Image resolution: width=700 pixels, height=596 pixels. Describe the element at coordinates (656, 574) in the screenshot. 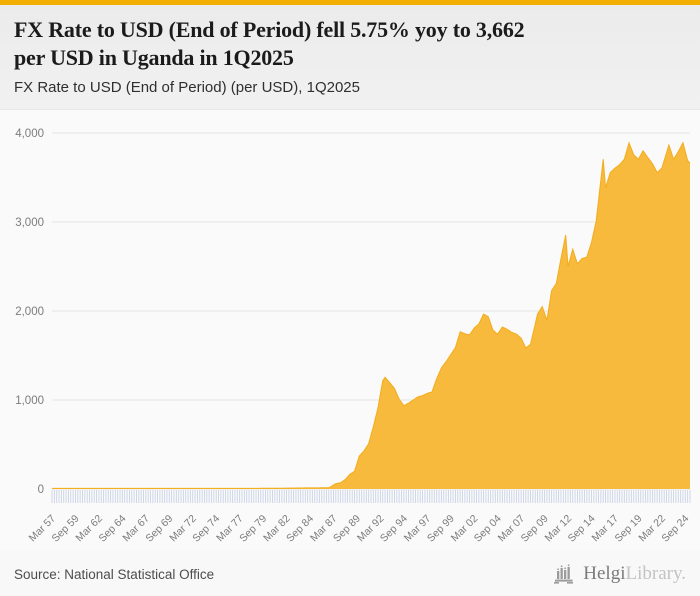

I see `logo-library: Library.` at that location.